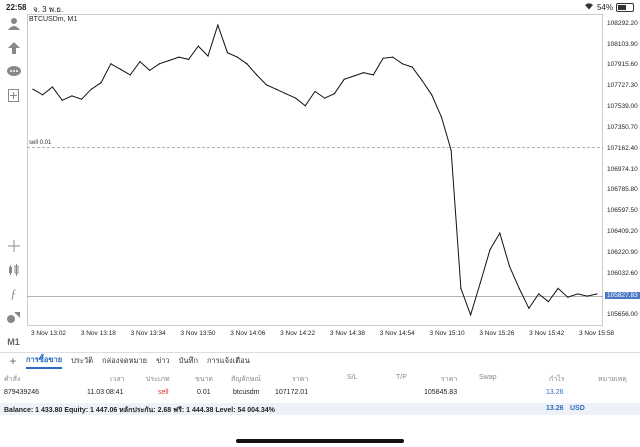  What do you see at coordinates (204, 379) in the screenshot?
I see `col-size: ขนาด` at bounding box center [204, 379].